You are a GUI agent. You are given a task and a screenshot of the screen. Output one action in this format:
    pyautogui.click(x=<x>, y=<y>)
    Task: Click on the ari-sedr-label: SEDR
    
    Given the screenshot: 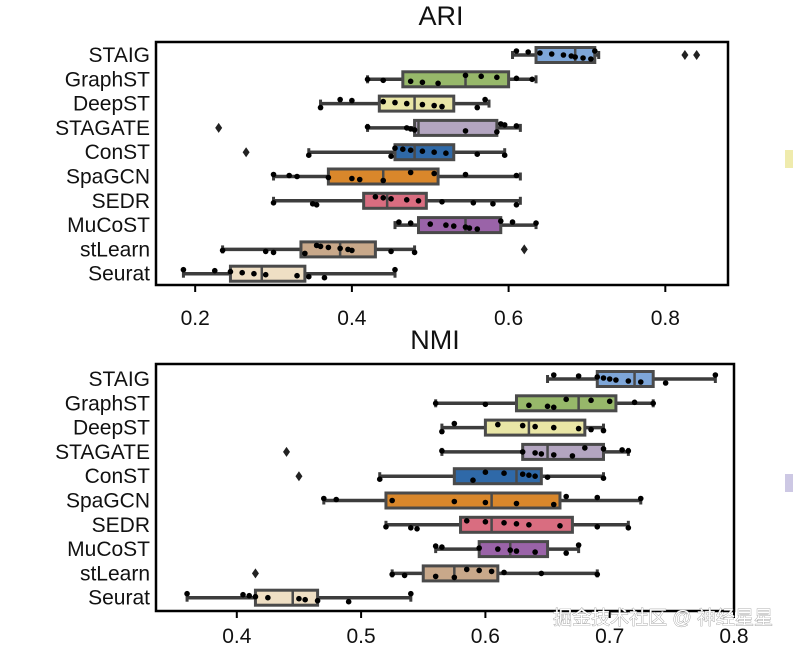 What is the action you would take?
    pyautogui.click(x=121, y=201)
    